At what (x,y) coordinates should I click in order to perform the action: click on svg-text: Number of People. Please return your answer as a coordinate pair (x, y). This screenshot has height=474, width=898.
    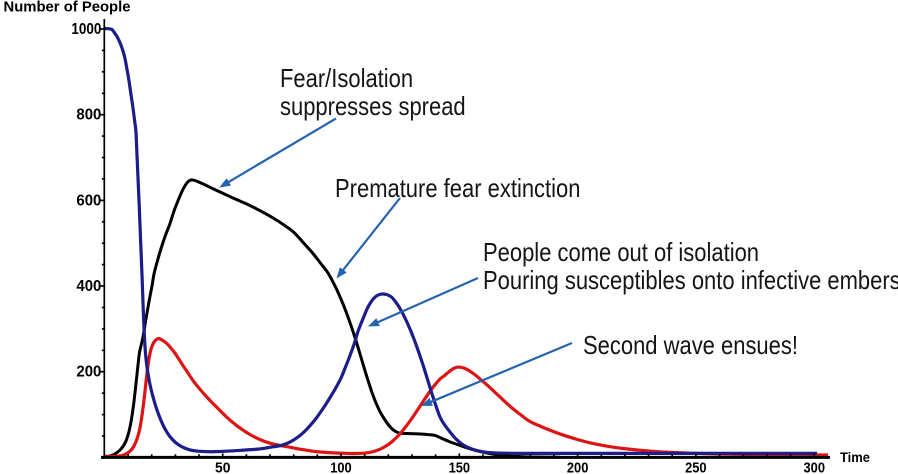
    Looking at the image, I should click on (67, 8).